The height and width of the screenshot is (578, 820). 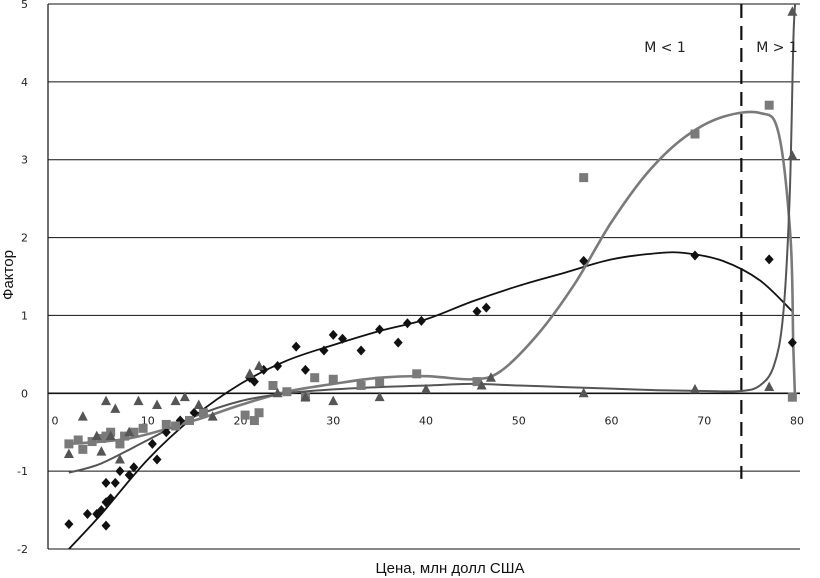 I want to click on region-label-right: M > 1, so click(x=777, y=48).